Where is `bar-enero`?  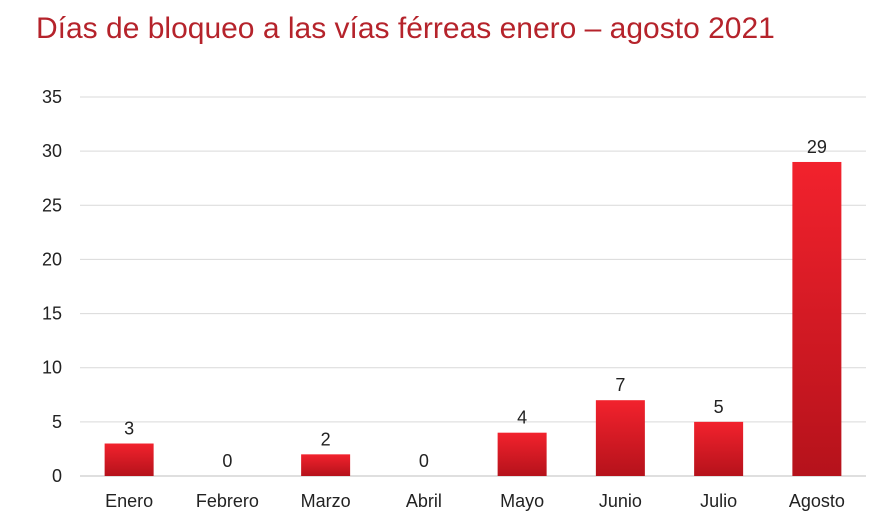 bar-enero is located at coordinates (129, 459).